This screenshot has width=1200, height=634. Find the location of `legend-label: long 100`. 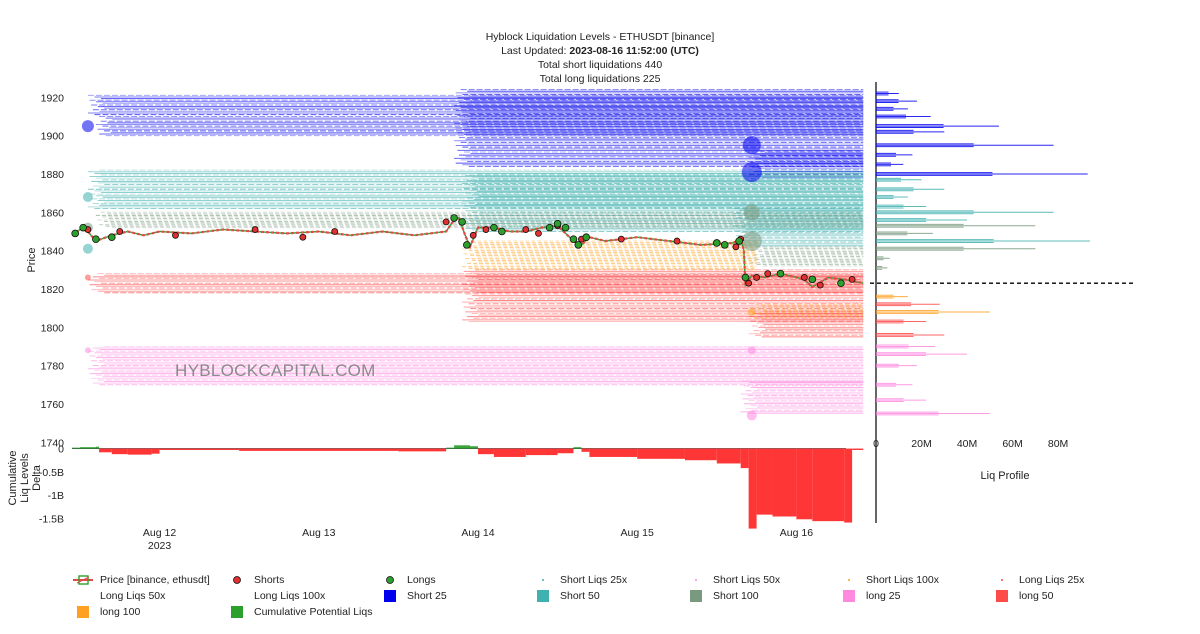

legend-label: long 100 is located at coordinates (120, 612).